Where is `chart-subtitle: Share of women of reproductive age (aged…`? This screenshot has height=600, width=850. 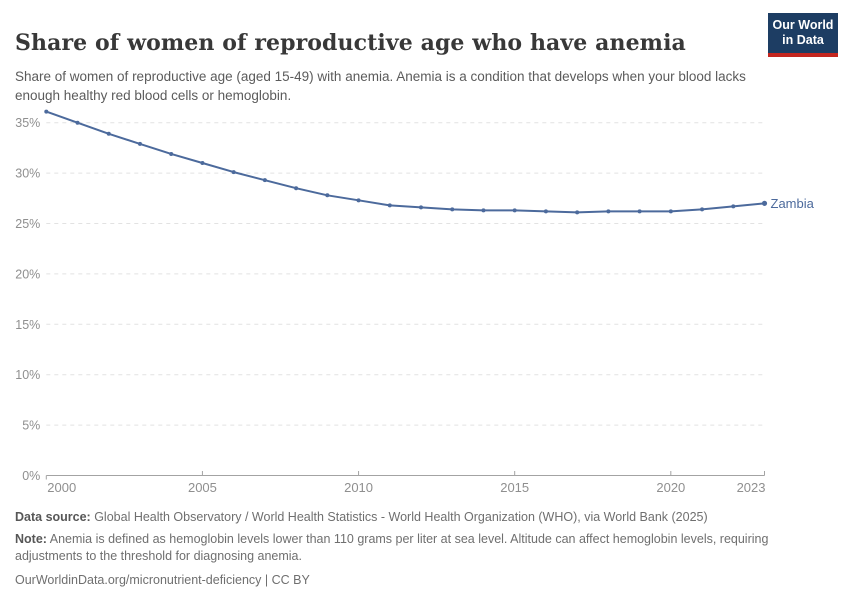
chart-subtitle: Share of women of reproductive age (aged… is located at coordinates (380, 86).